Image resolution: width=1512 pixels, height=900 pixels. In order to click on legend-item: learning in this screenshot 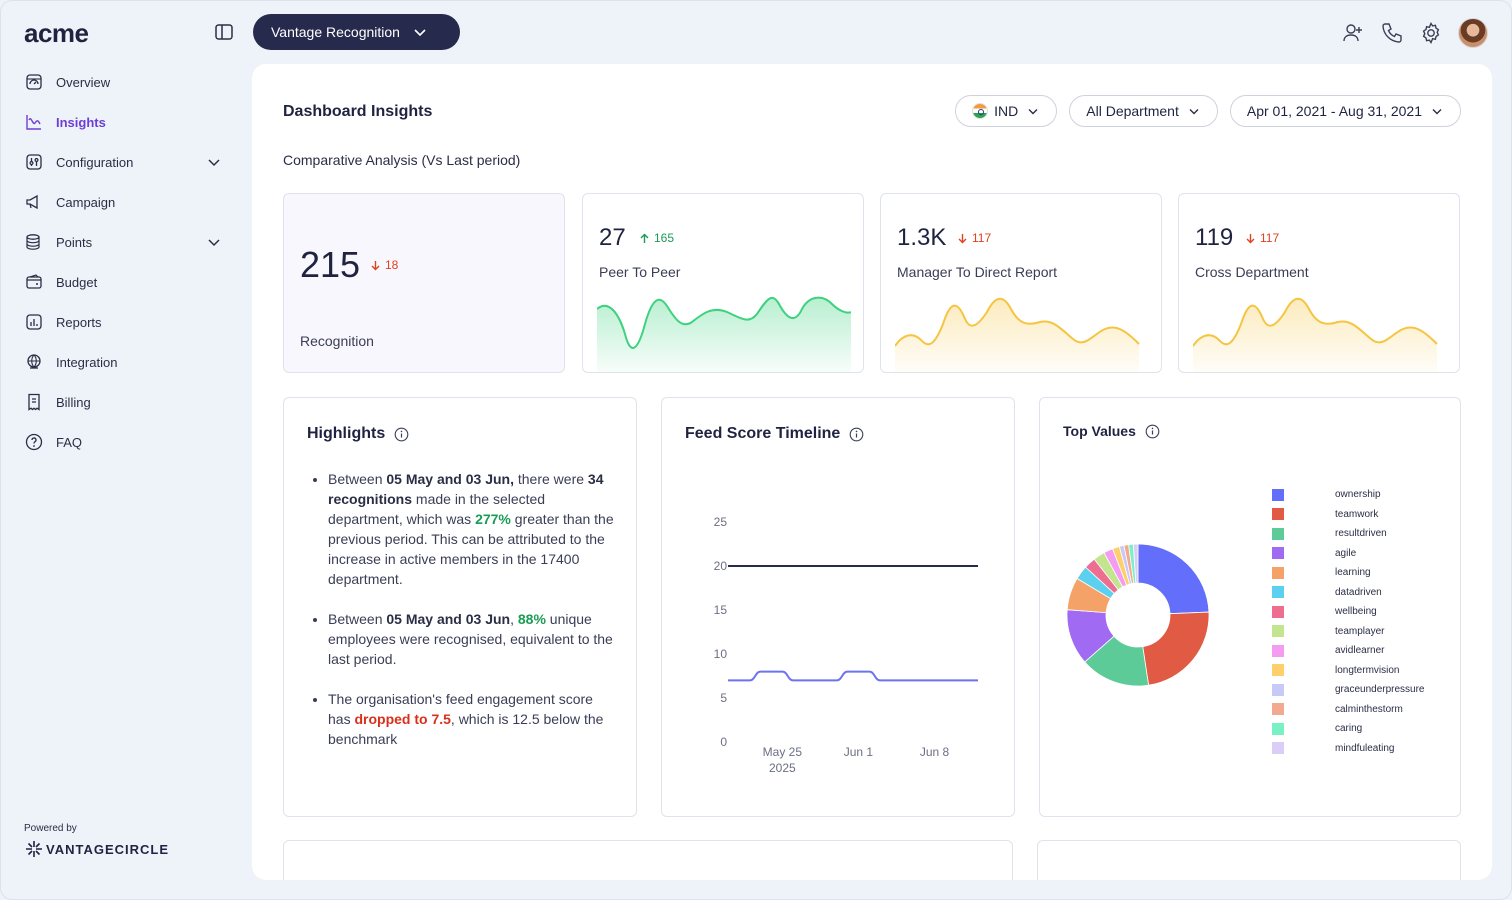, I will do `click(1348, 573)`.